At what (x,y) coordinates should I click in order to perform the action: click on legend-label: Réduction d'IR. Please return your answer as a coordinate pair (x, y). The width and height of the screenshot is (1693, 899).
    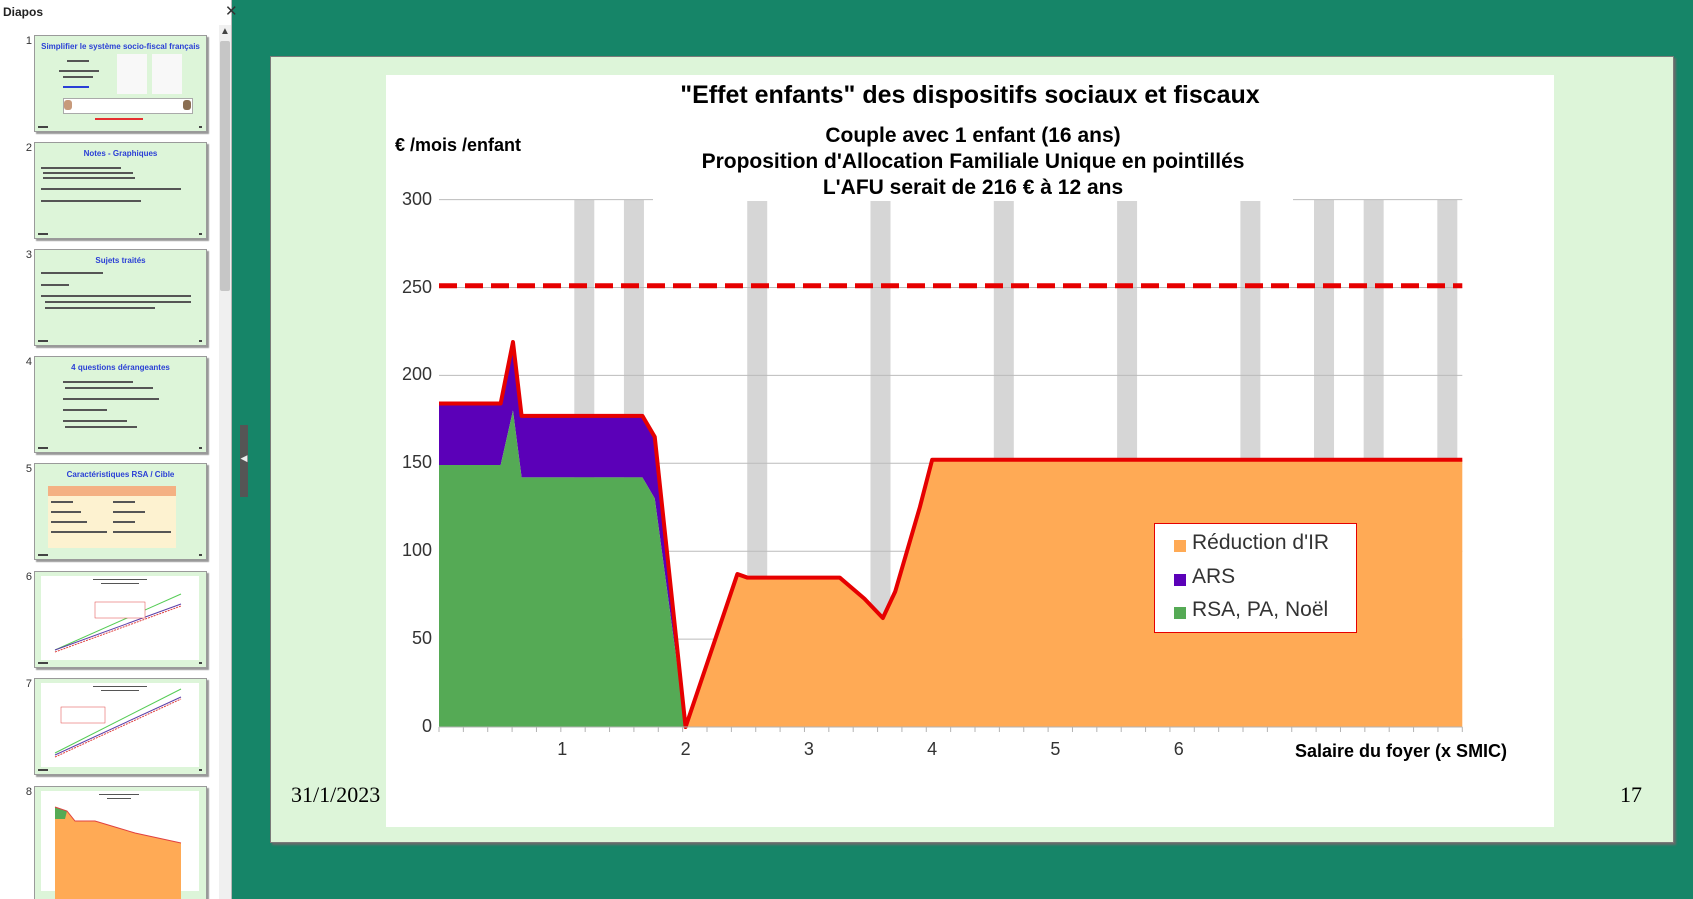
    Looking at the image, I should click on (1261, 542).